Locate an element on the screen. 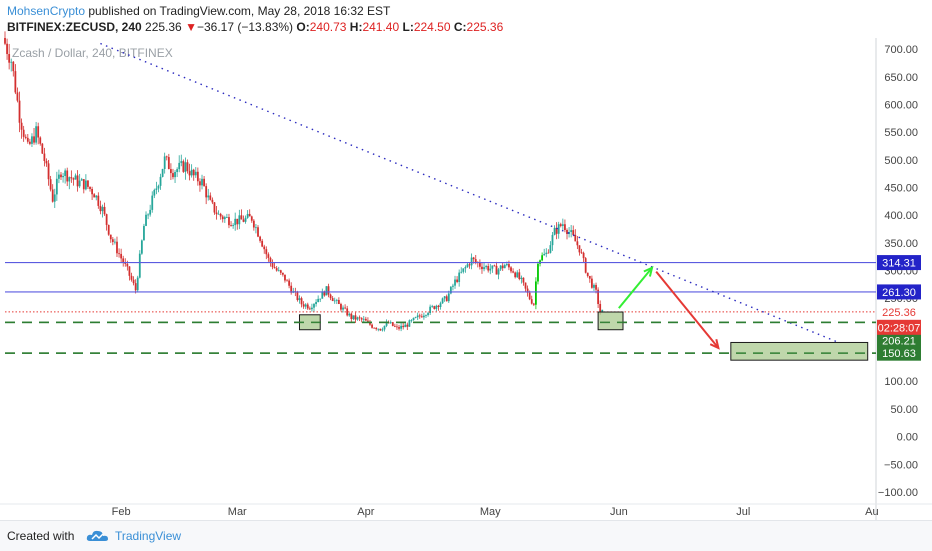 Image resolution: width=932 pixels, height=551 pixels. y-tick-label: −50.00 is located at coordinates (901, 465).